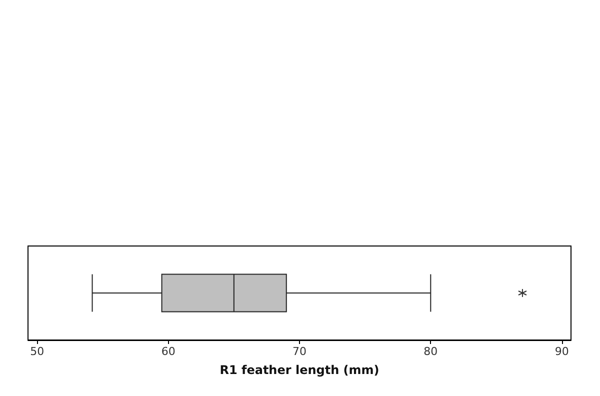 This screenshot has height=396, width=600. I want to click on x-tick-label: 50, so click(37, 351).